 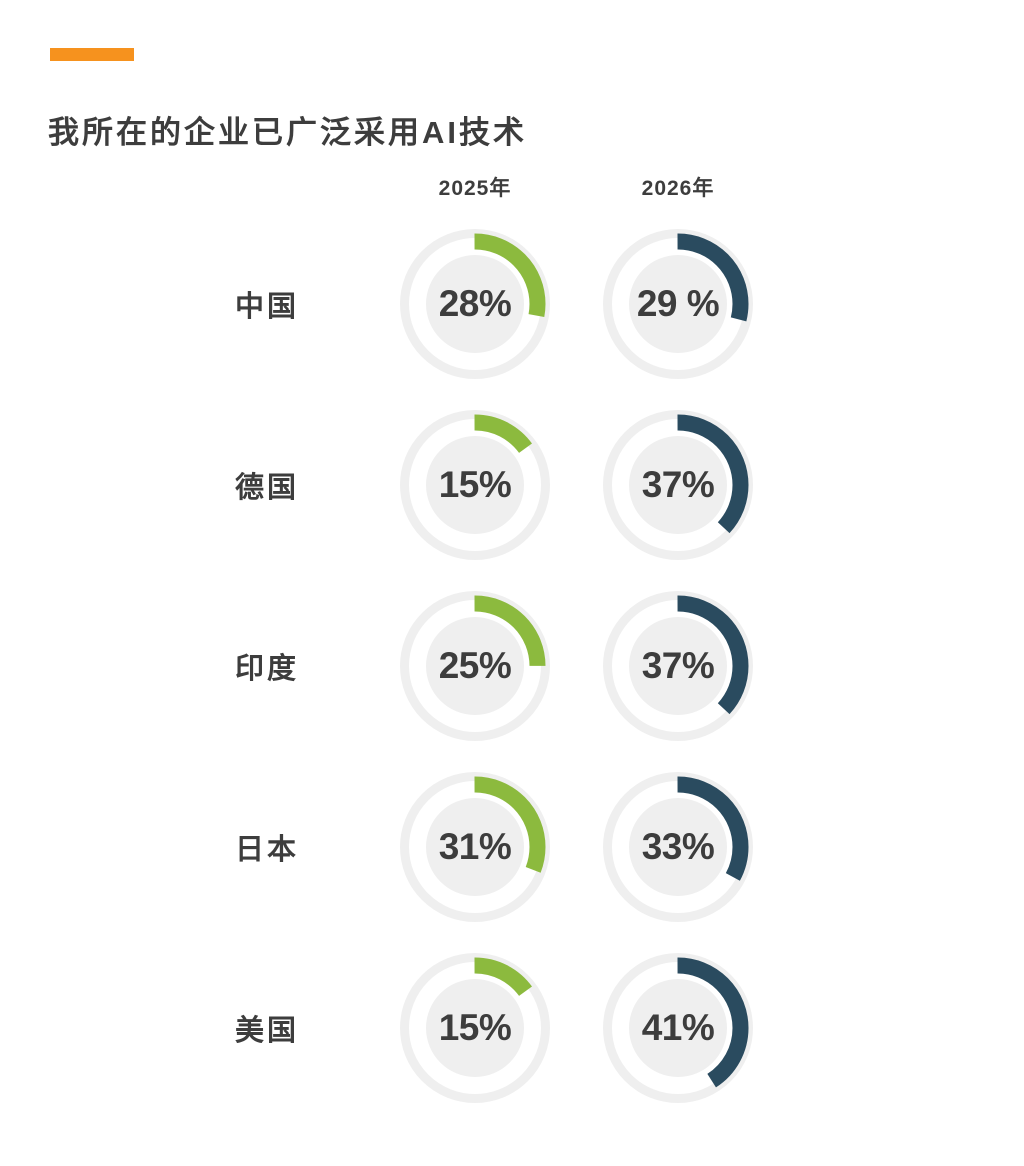 I want to click on country-label: 美国, so click(x=267, y=1031).